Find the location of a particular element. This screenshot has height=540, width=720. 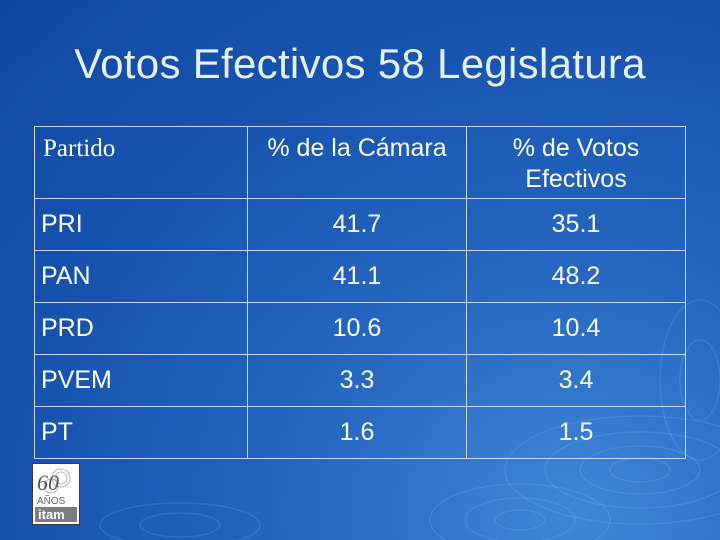

party-cell: PRD is located at coordinates (141, 328).